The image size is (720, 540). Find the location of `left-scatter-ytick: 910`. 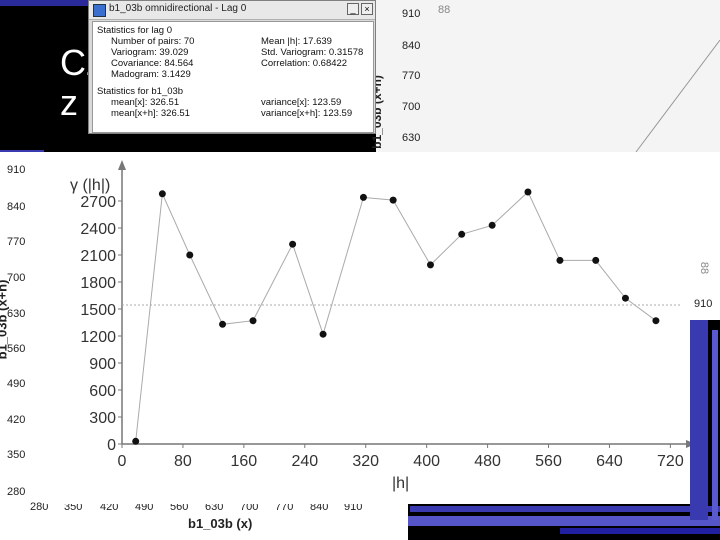

left-scatter-ytick: 910 is located at coordinates (16, 170).